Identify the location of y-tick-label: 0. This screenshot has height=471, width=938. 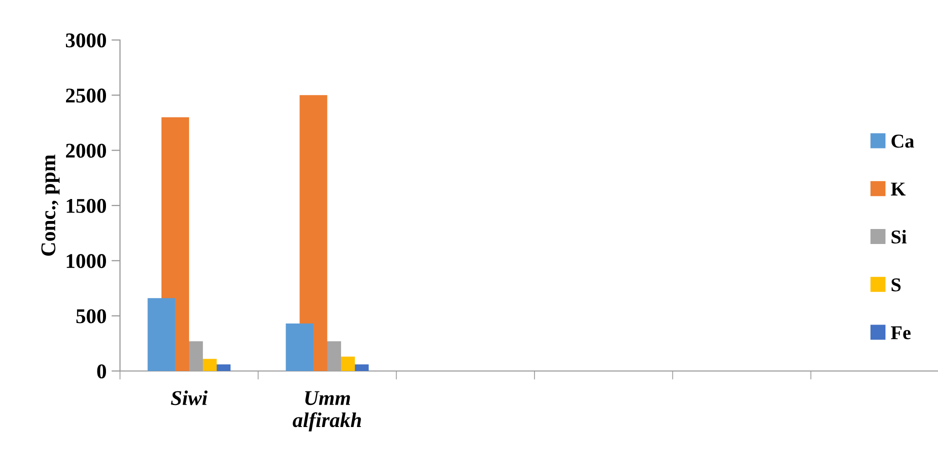
(101, 371).